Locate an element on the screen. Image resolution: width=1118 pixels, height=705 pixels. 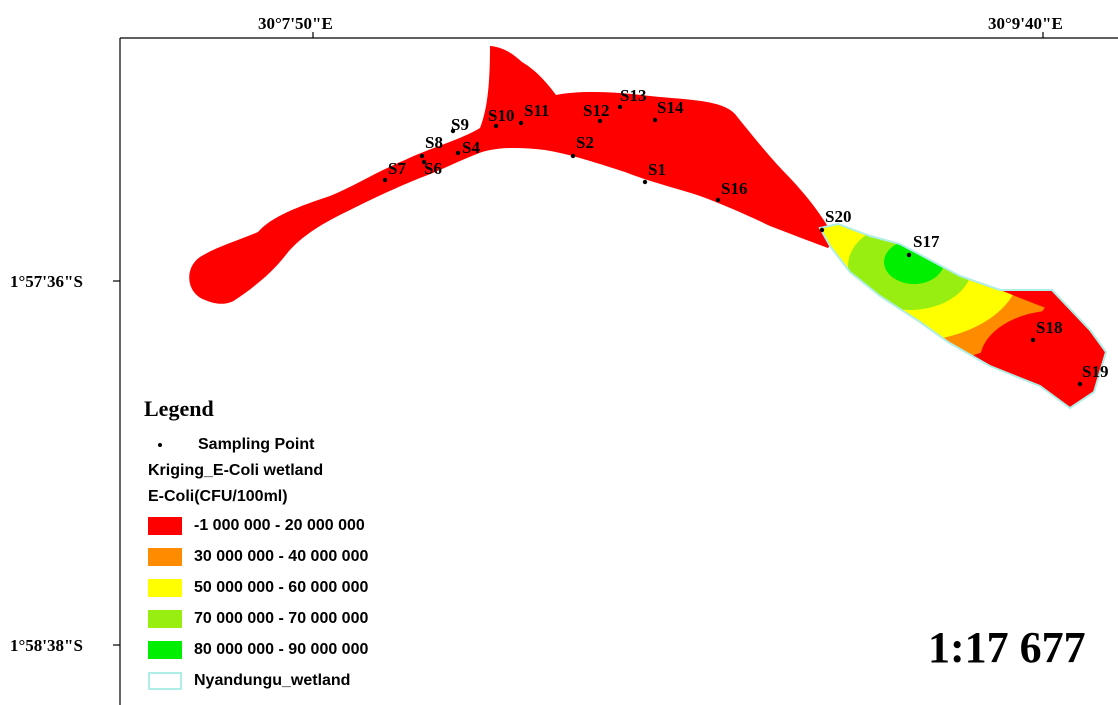
sampling-point-s20 is located at coordinates (822, 230).